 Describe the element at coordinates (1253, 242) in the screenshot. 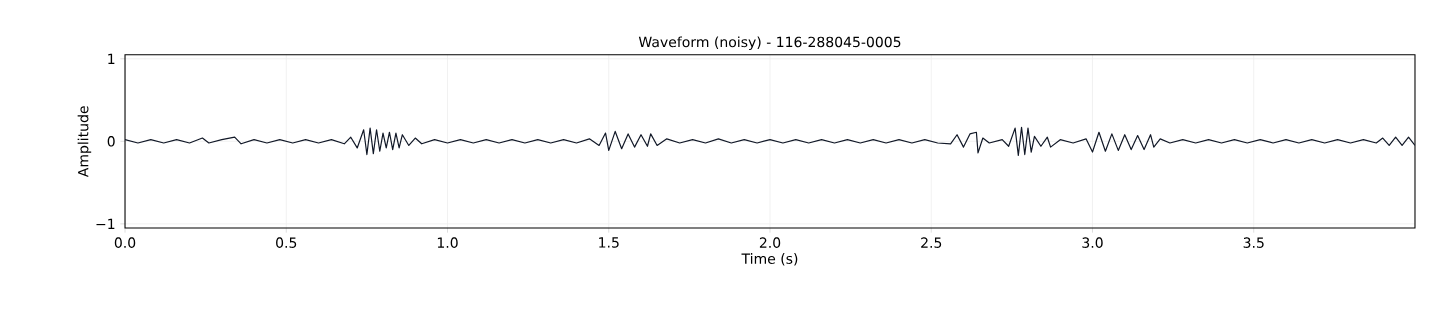

I see `x-tick-label: 3.5` at that location.